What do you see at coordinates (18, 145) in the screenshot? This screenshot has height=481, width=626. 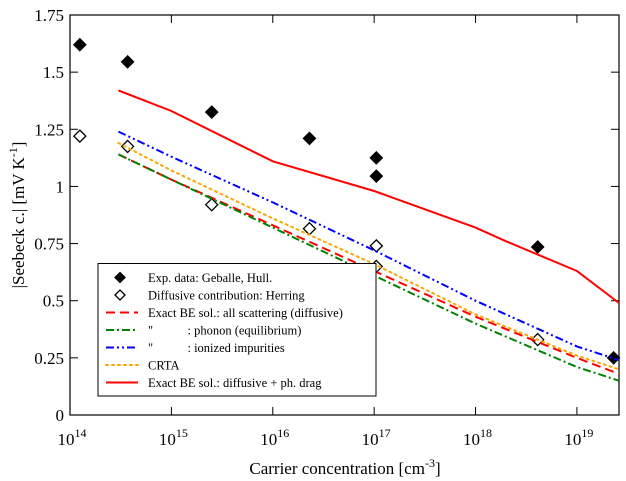 I see `y-axis-label-tail: ]` at bounding box center [18, 145].